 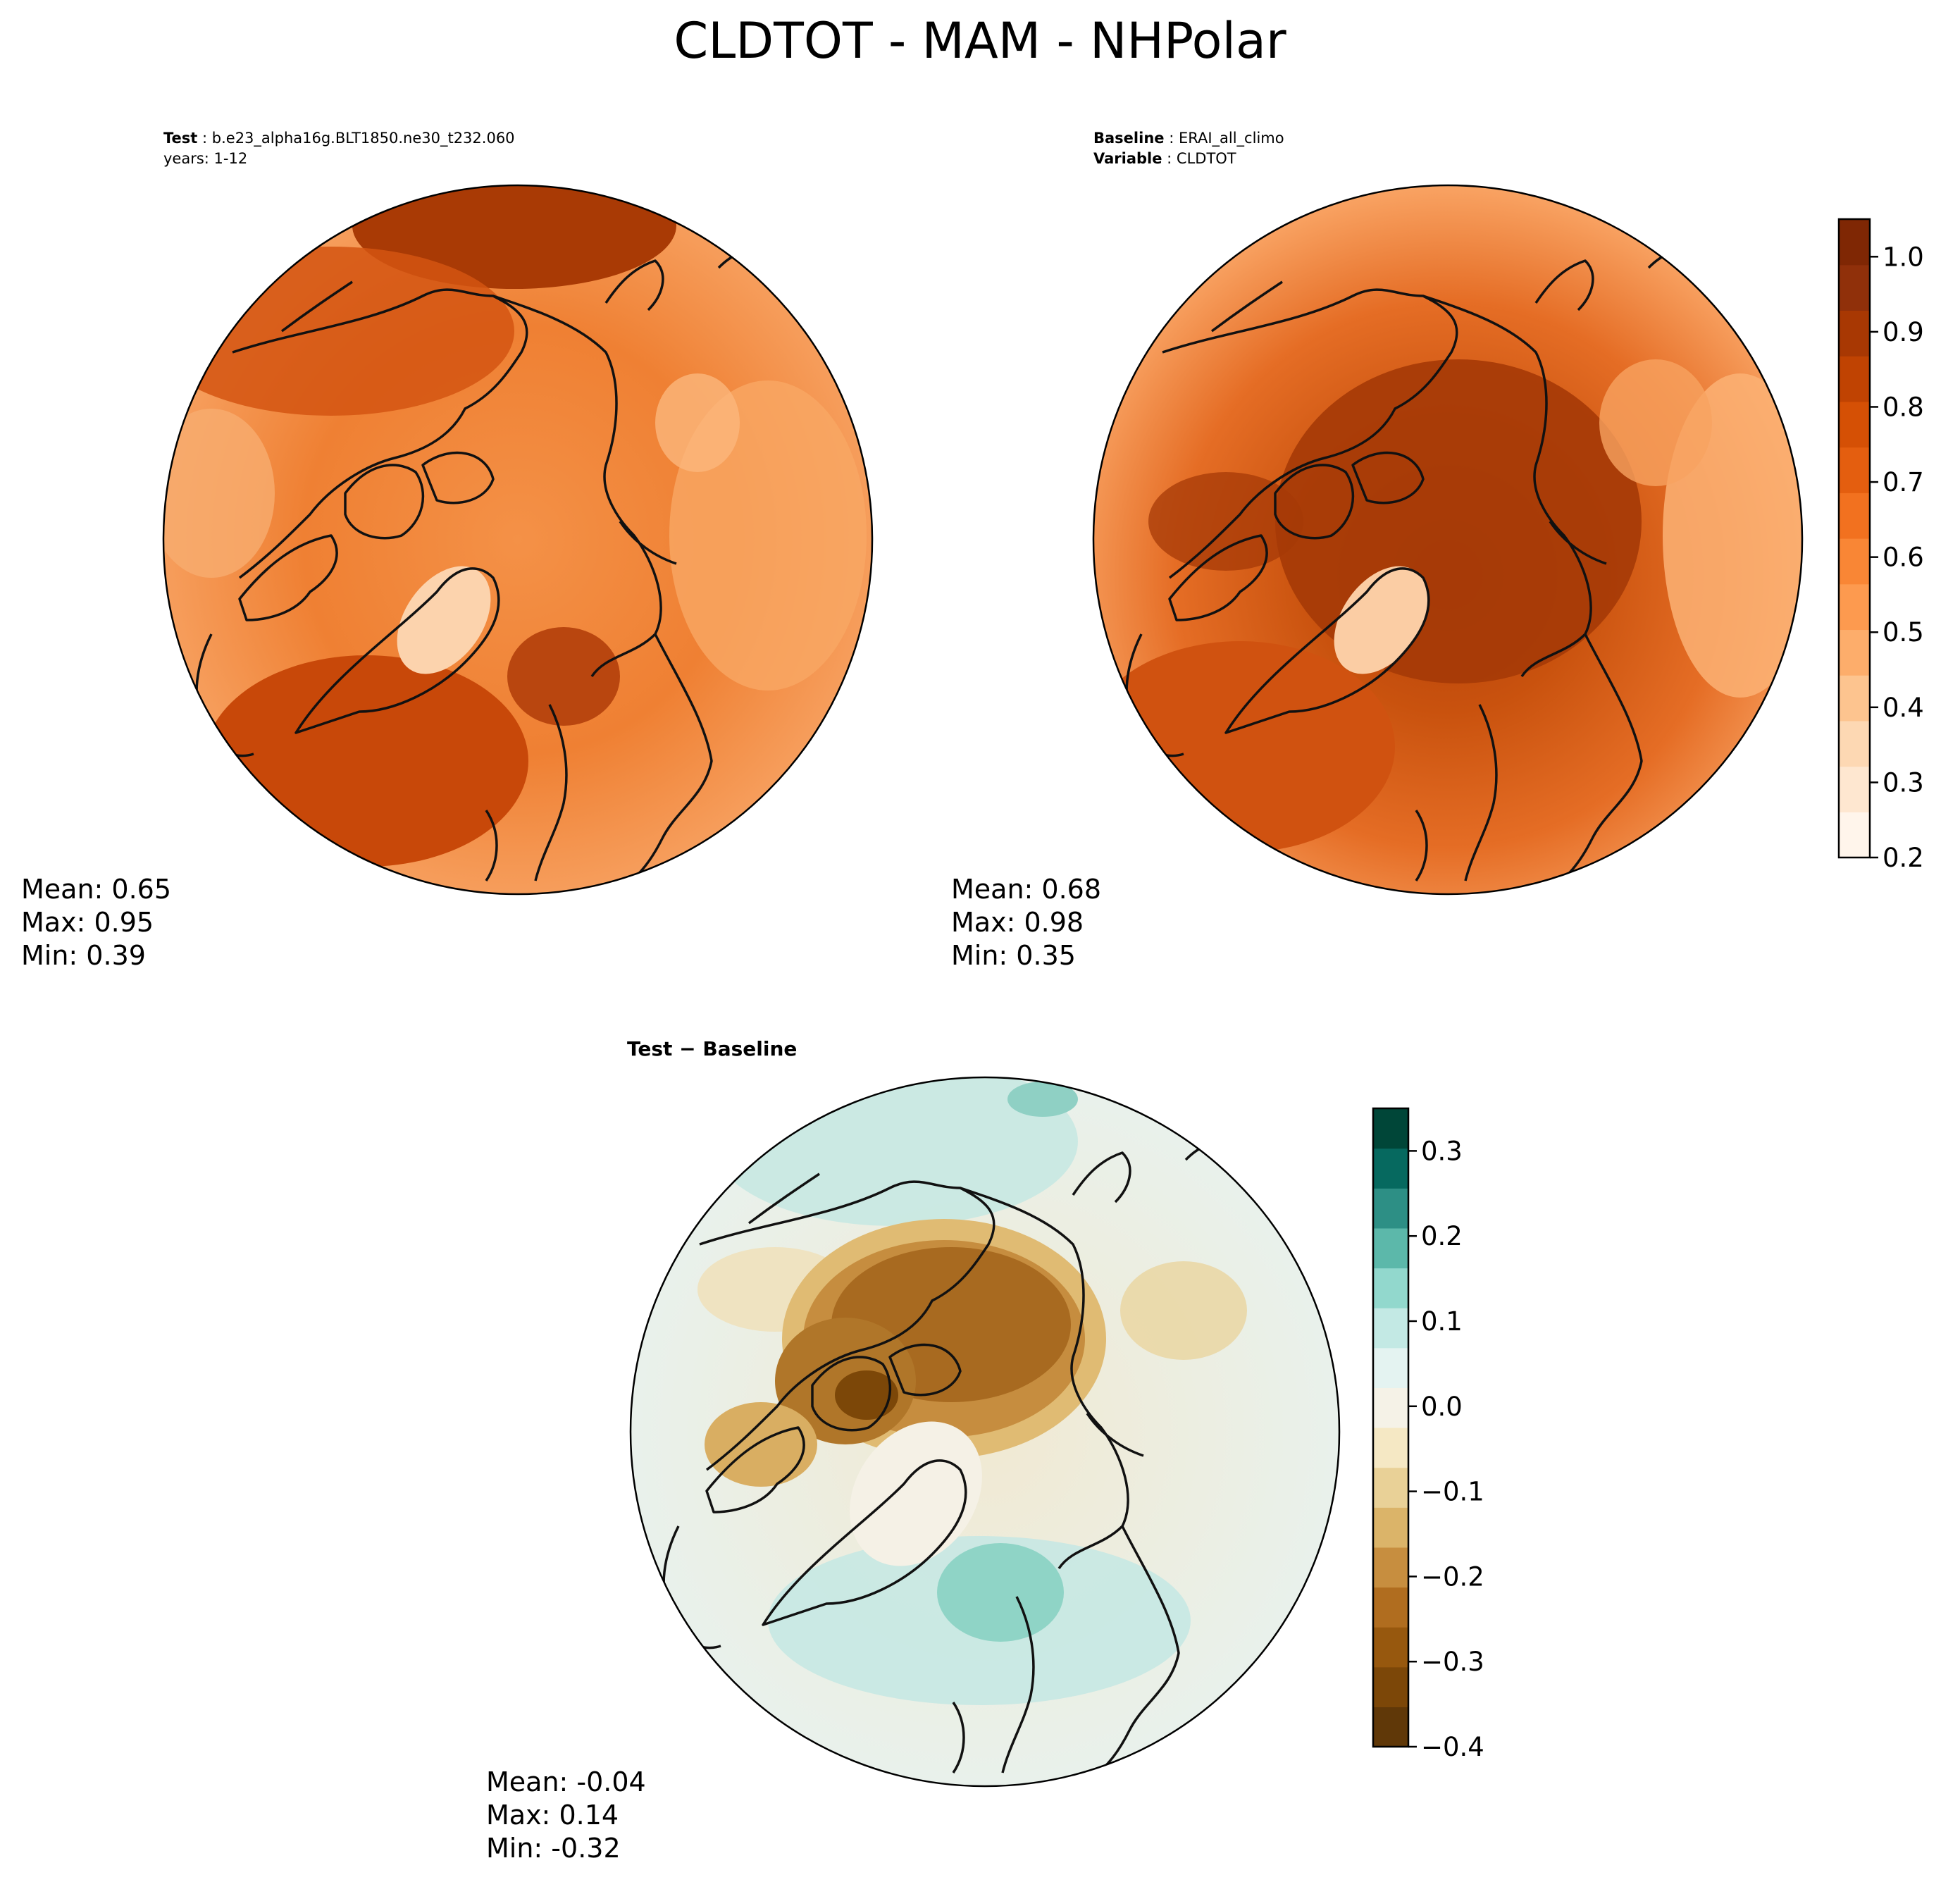 What do you see at coordinates (1904, 558) in the screenshot?
I see `colorbar-main-tick-label: 0.6` at bounding box center [1904, 558].